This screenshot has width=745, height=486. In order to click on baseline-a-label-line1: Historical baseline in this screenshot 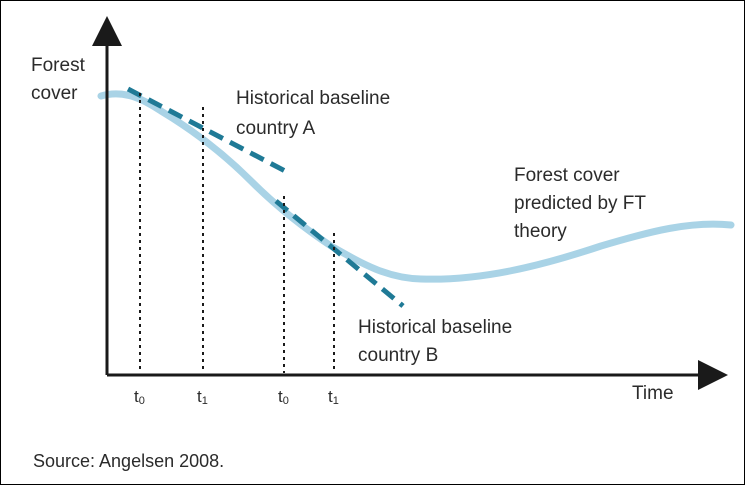, I will do `click(313, 98)`.